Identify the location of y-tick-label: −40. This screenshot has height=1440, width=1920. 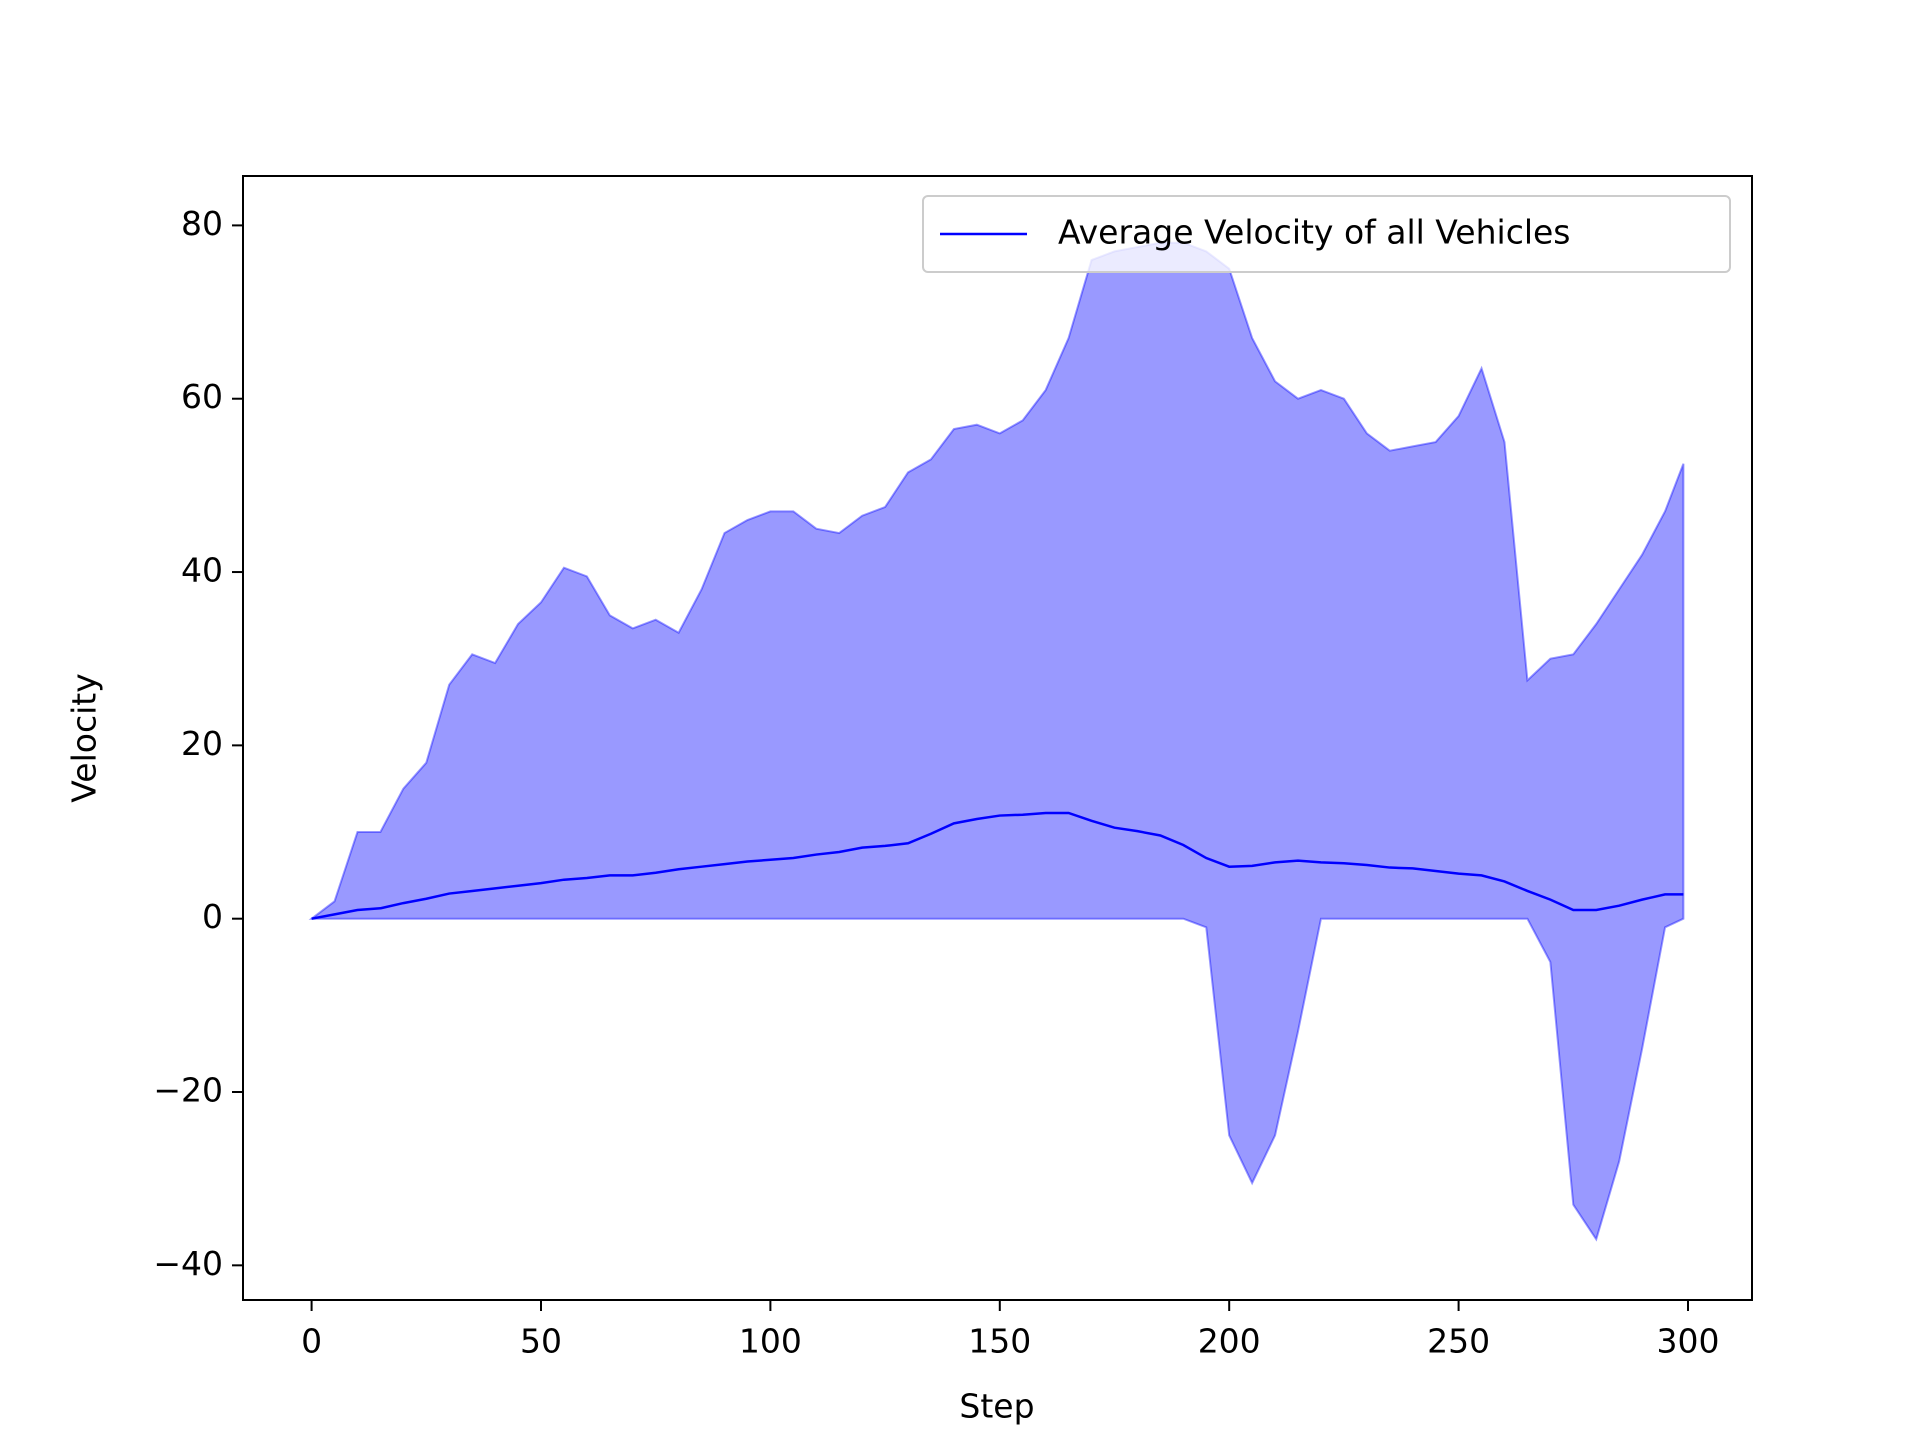
(188, 1263).